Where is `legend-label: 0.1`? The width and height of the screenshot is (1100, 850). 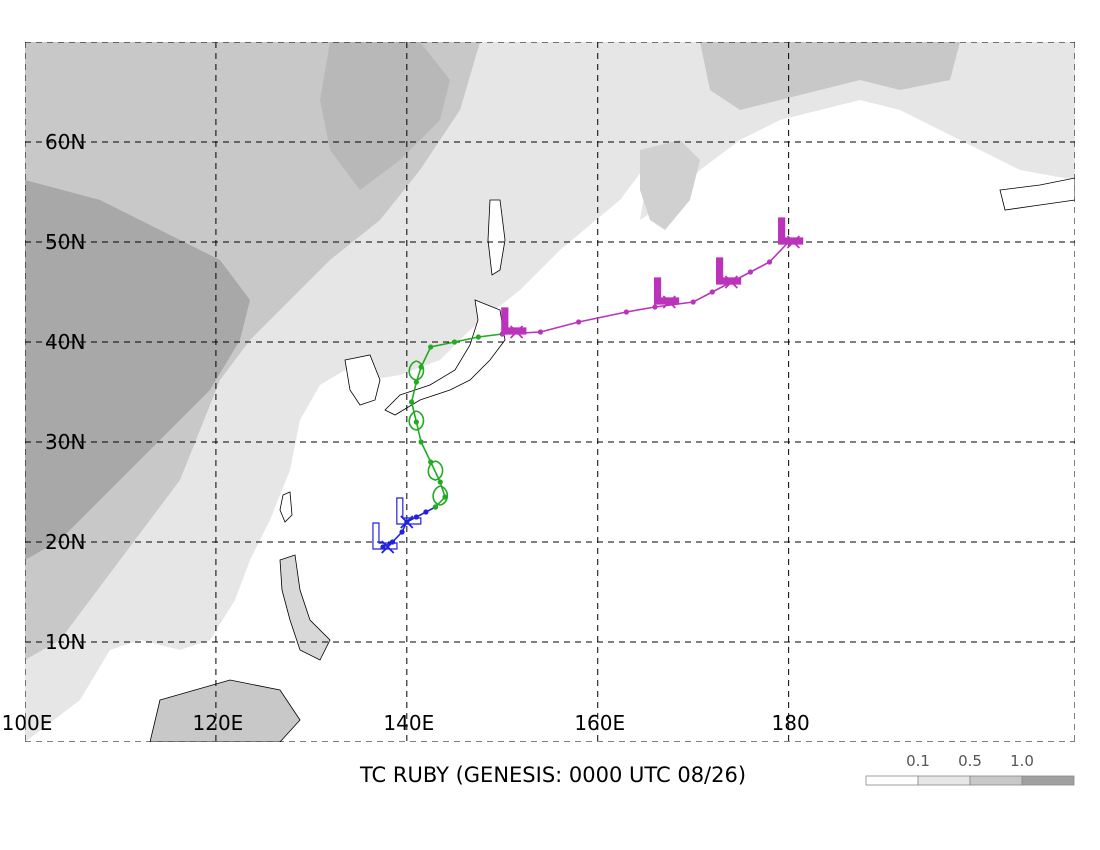
legend-label: 0.1 is located at coordinates (918, 761).